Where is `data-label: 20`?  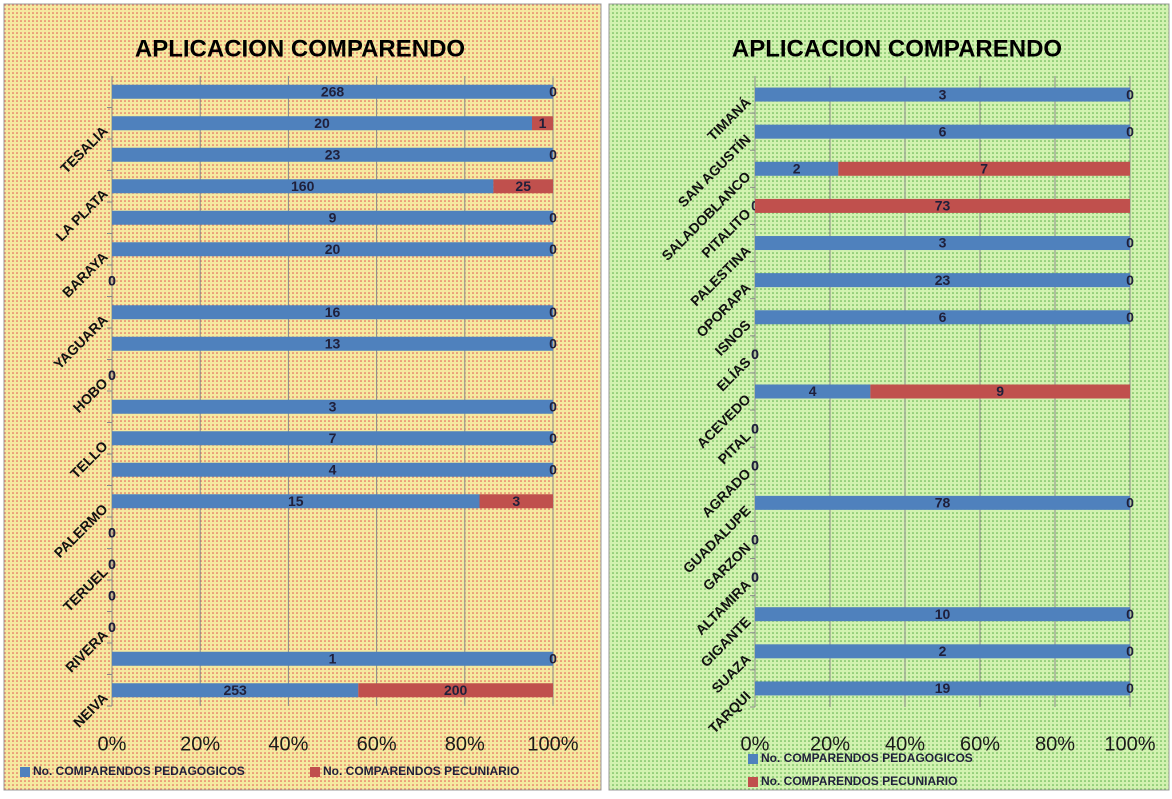
data-label: 20 is located at coordinates (322, 123).